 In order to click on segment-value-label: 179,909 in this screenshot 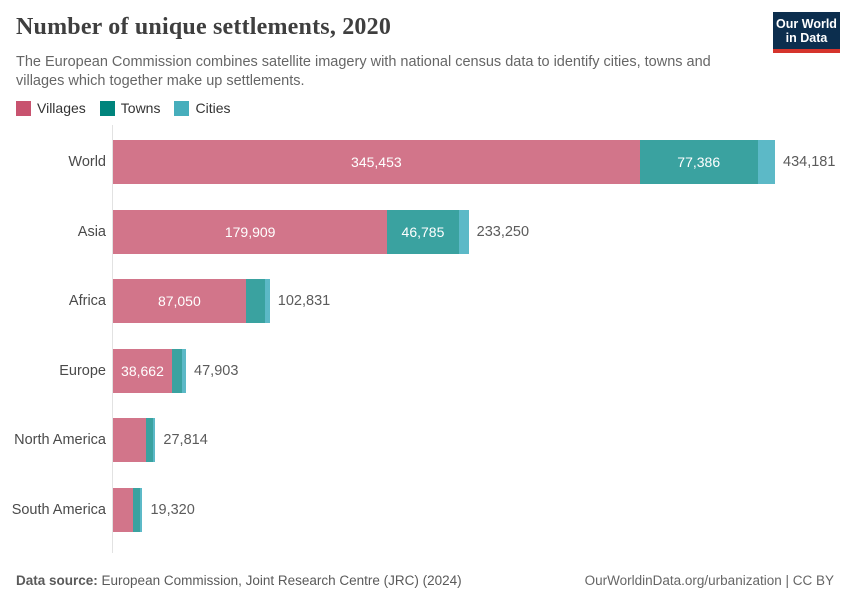, I will do `click(250, 231)`.